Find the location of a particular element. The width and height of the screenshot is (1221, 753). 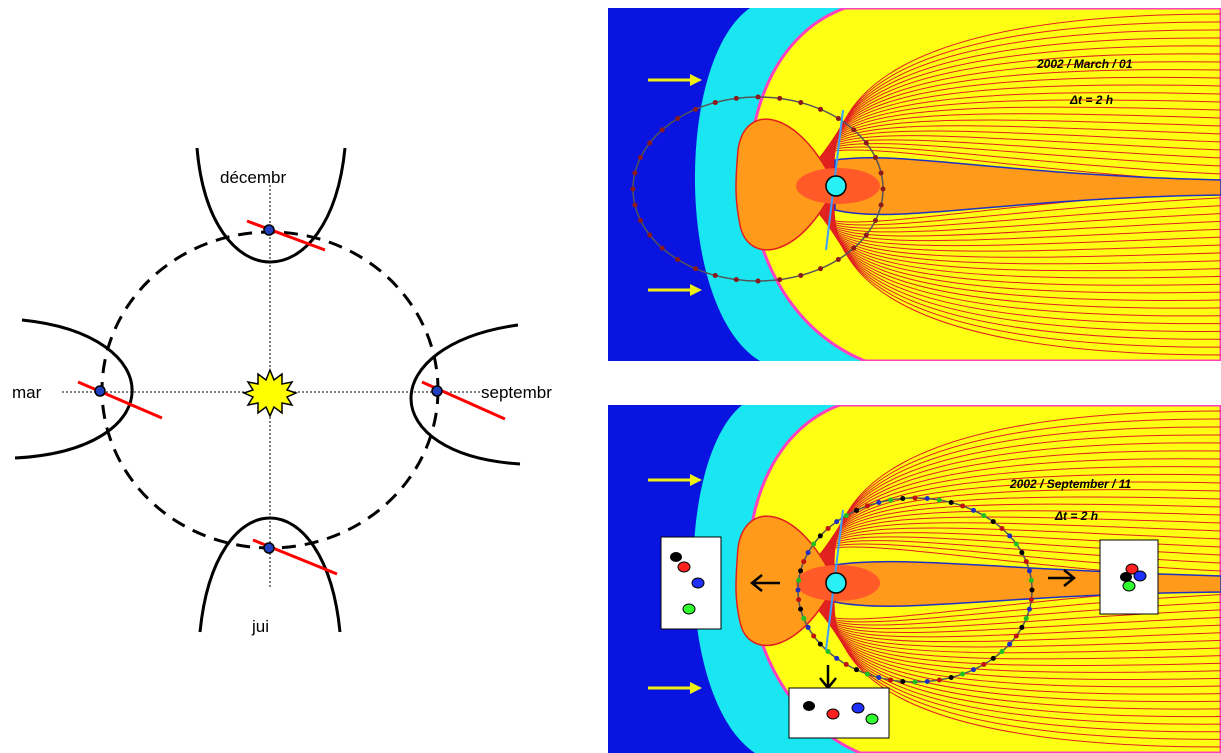

label-march: mar is located at coordinates (27, 392).